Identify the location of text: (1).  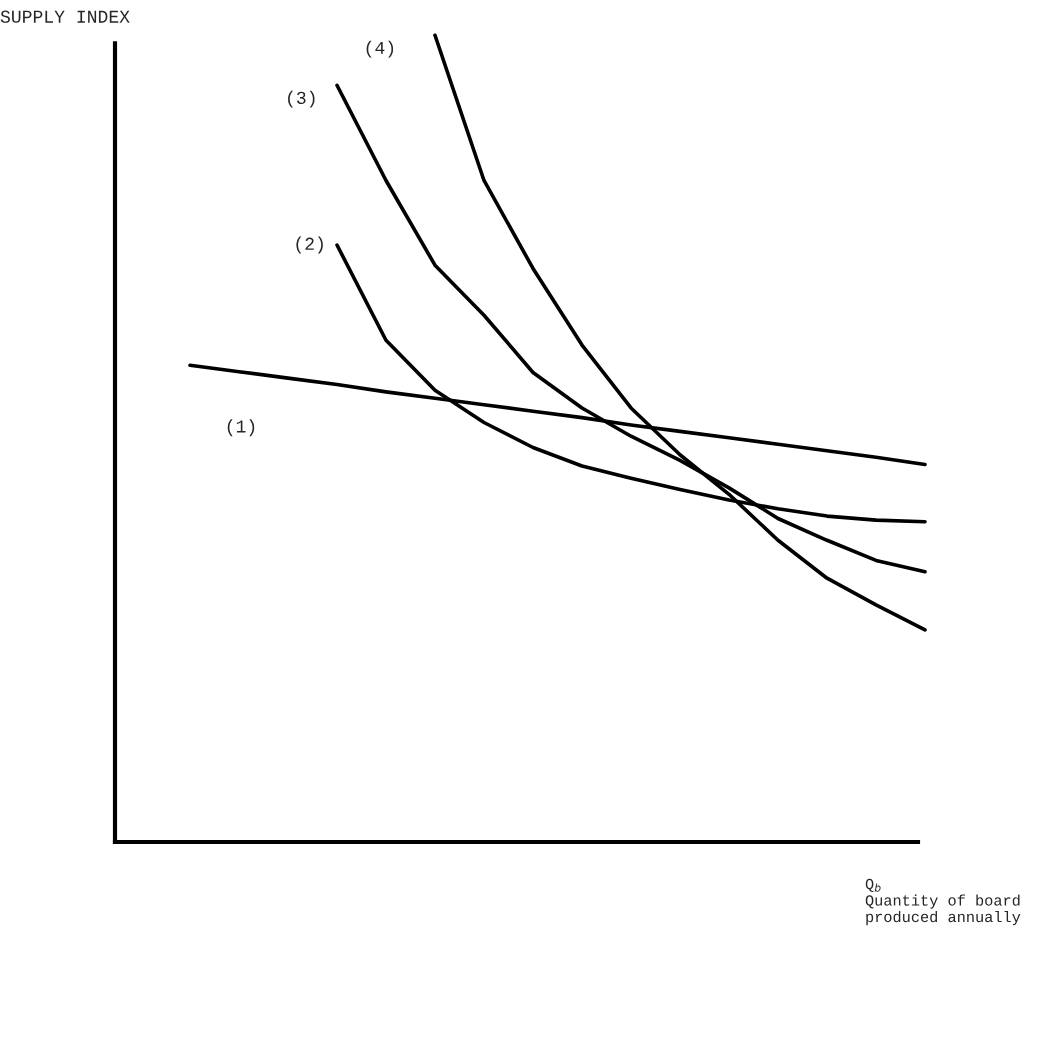
(241, 428).